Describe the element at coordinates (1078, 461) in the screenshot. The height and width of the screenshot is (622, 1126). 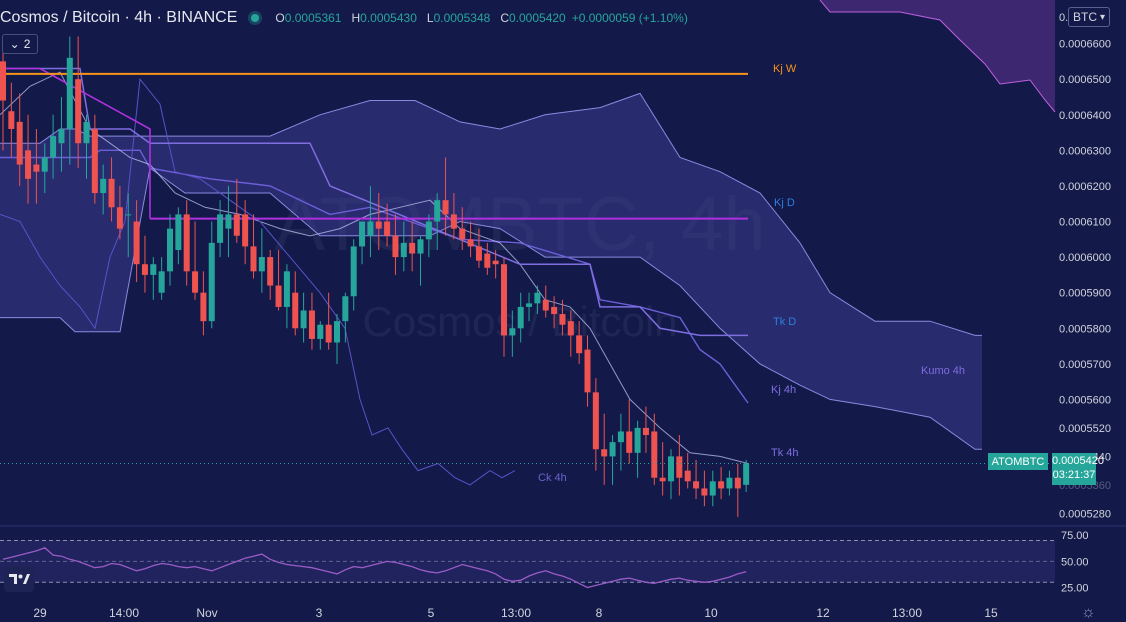
I see `last-price-value: 0.0005420` at that location.